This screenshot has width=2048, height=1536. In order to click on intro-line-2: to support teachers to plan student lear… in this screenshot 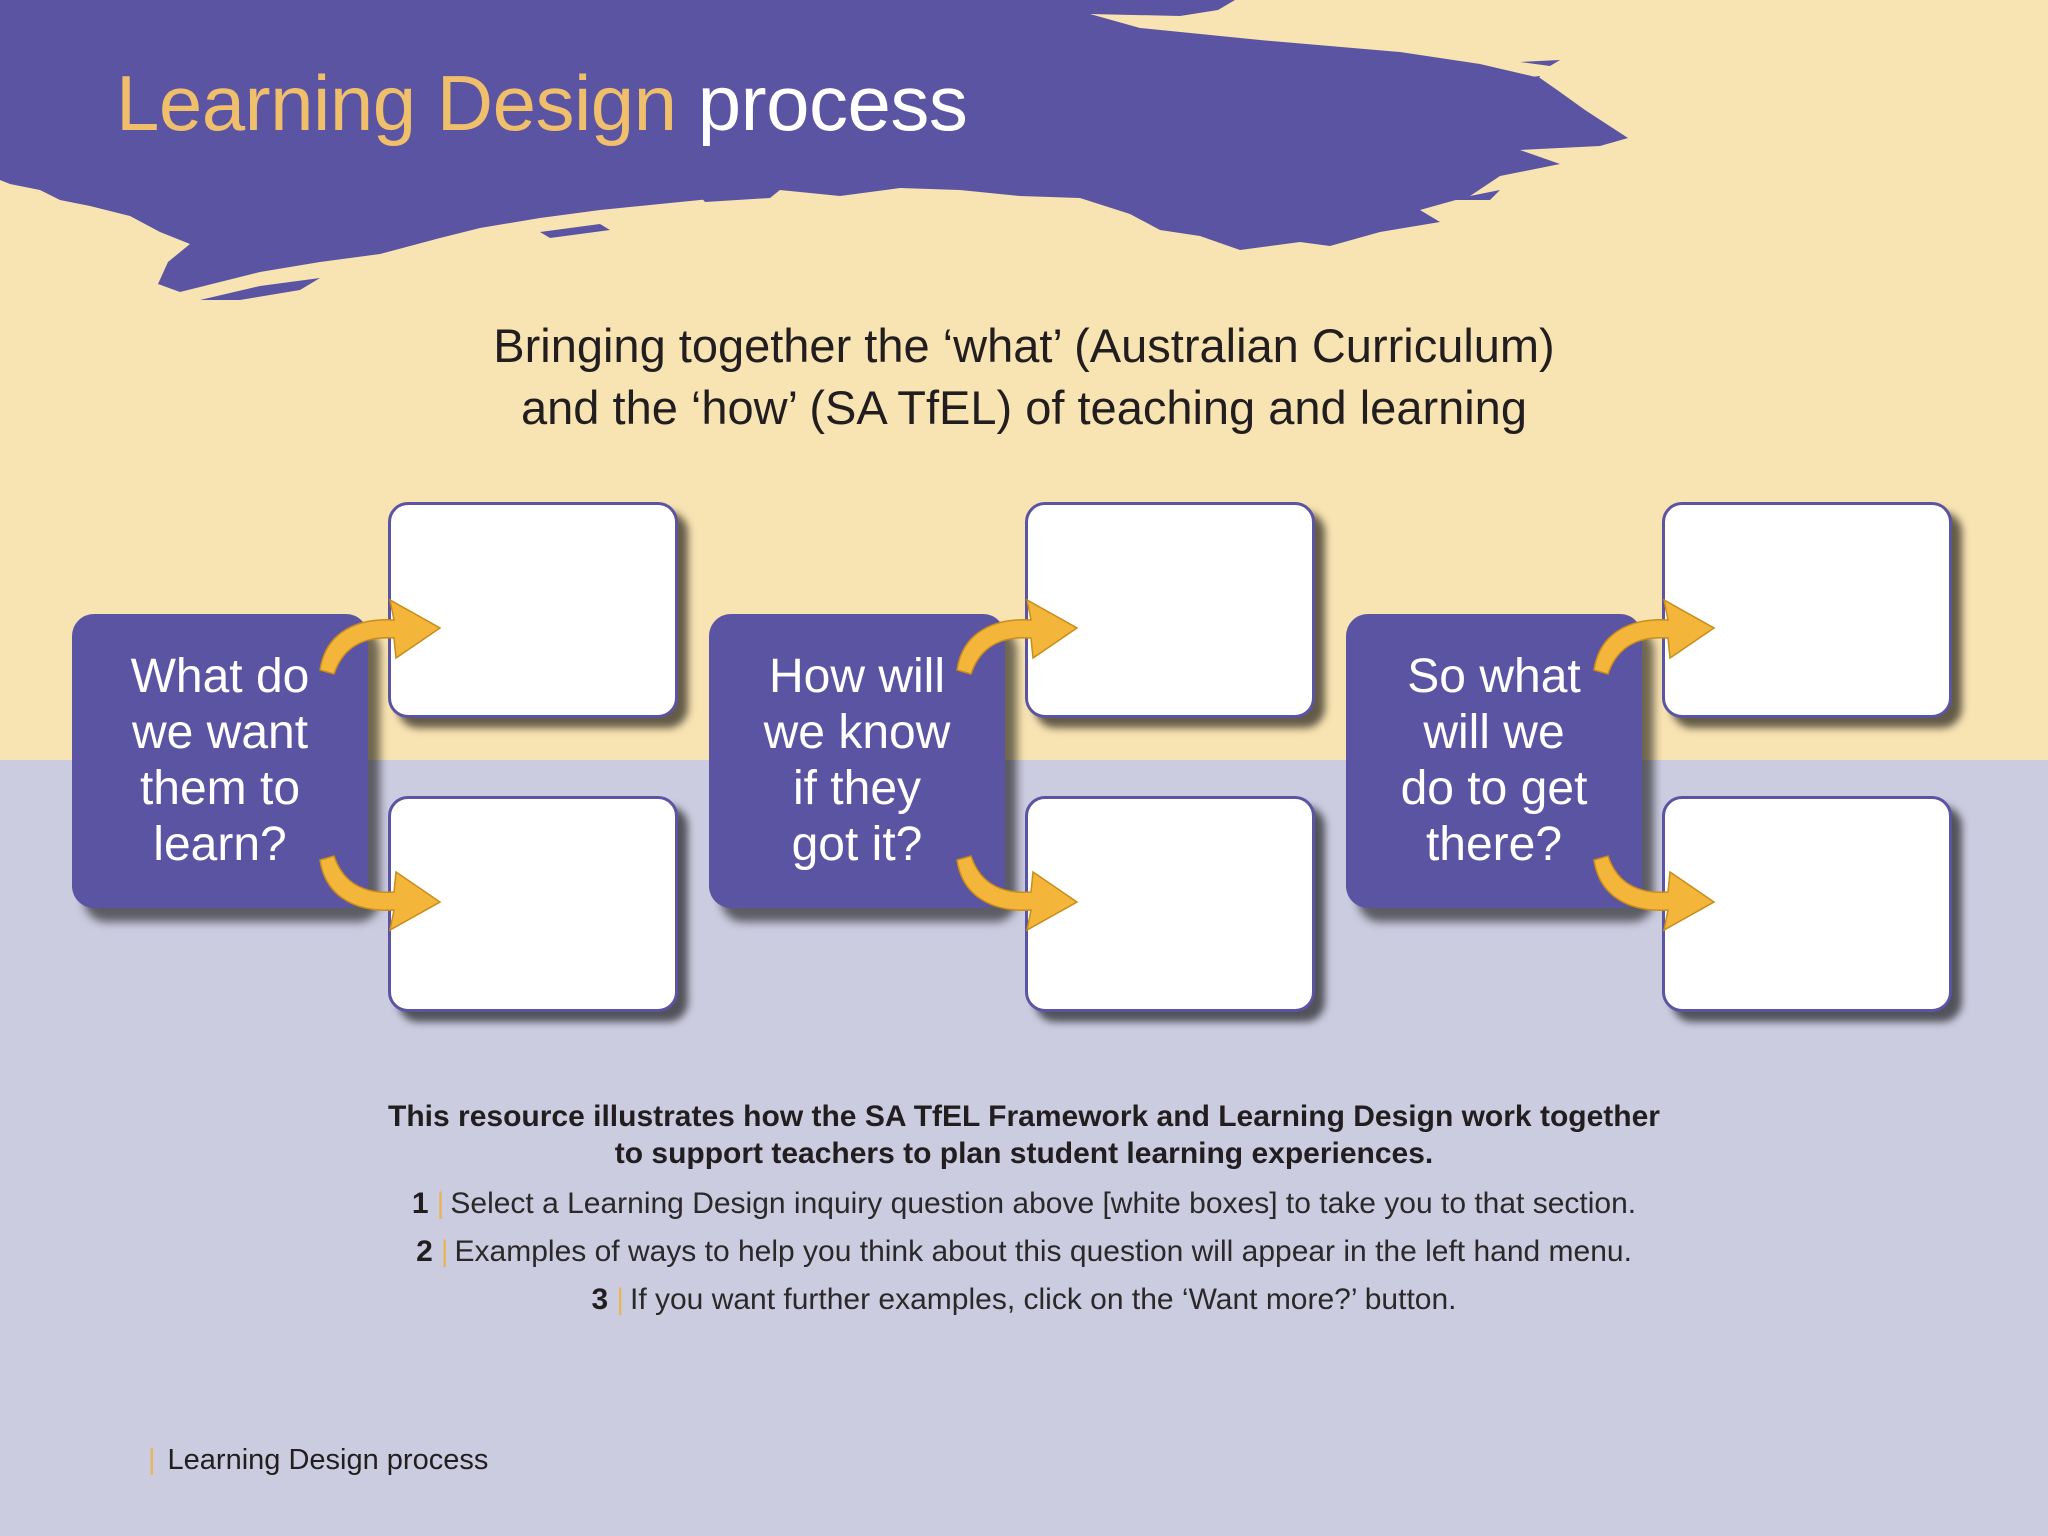, I will do `click(1024, 1153)`.